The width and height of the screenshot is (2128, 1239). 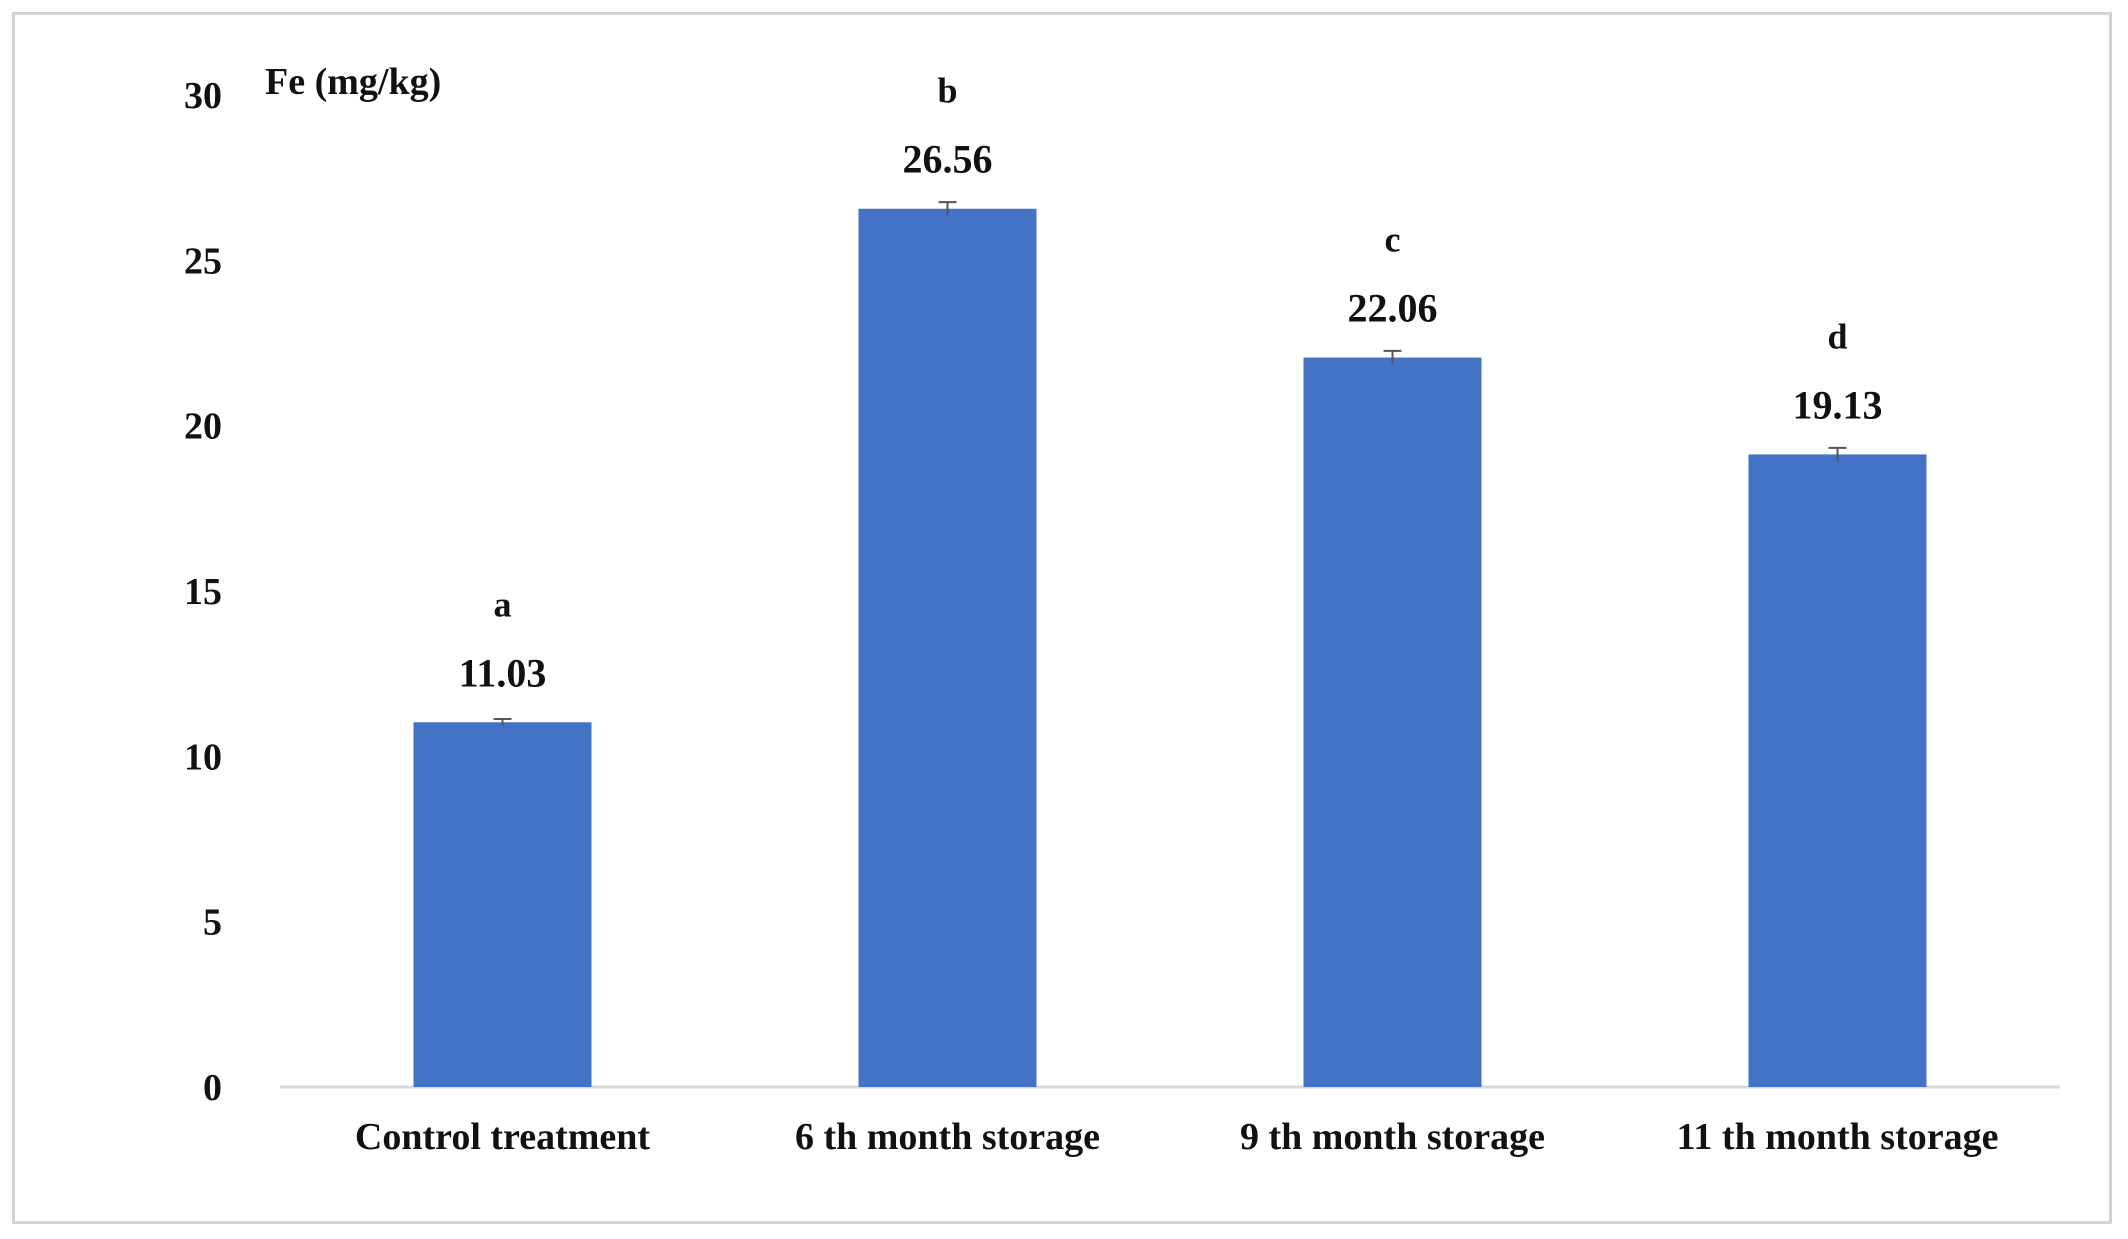 I want to click on x-tick-label: 6 th month storage, so click(x=947, y=1137).